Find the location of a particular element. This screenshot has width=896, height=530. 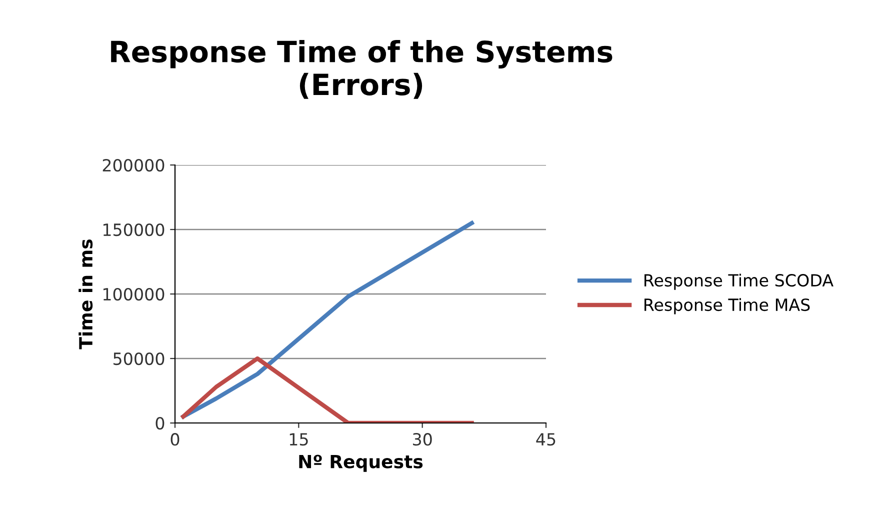

y-tick-label: 150000 is located at coordinates (133, 229).